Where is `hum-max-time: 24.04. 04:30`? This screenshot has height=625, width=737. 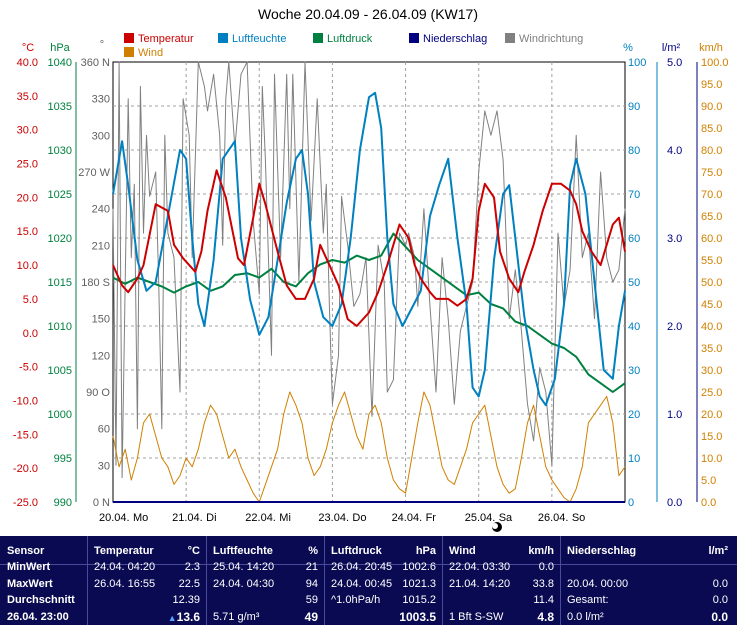
hum-max-time: 24.04. 04:30 is located at coordinates (244, 584).